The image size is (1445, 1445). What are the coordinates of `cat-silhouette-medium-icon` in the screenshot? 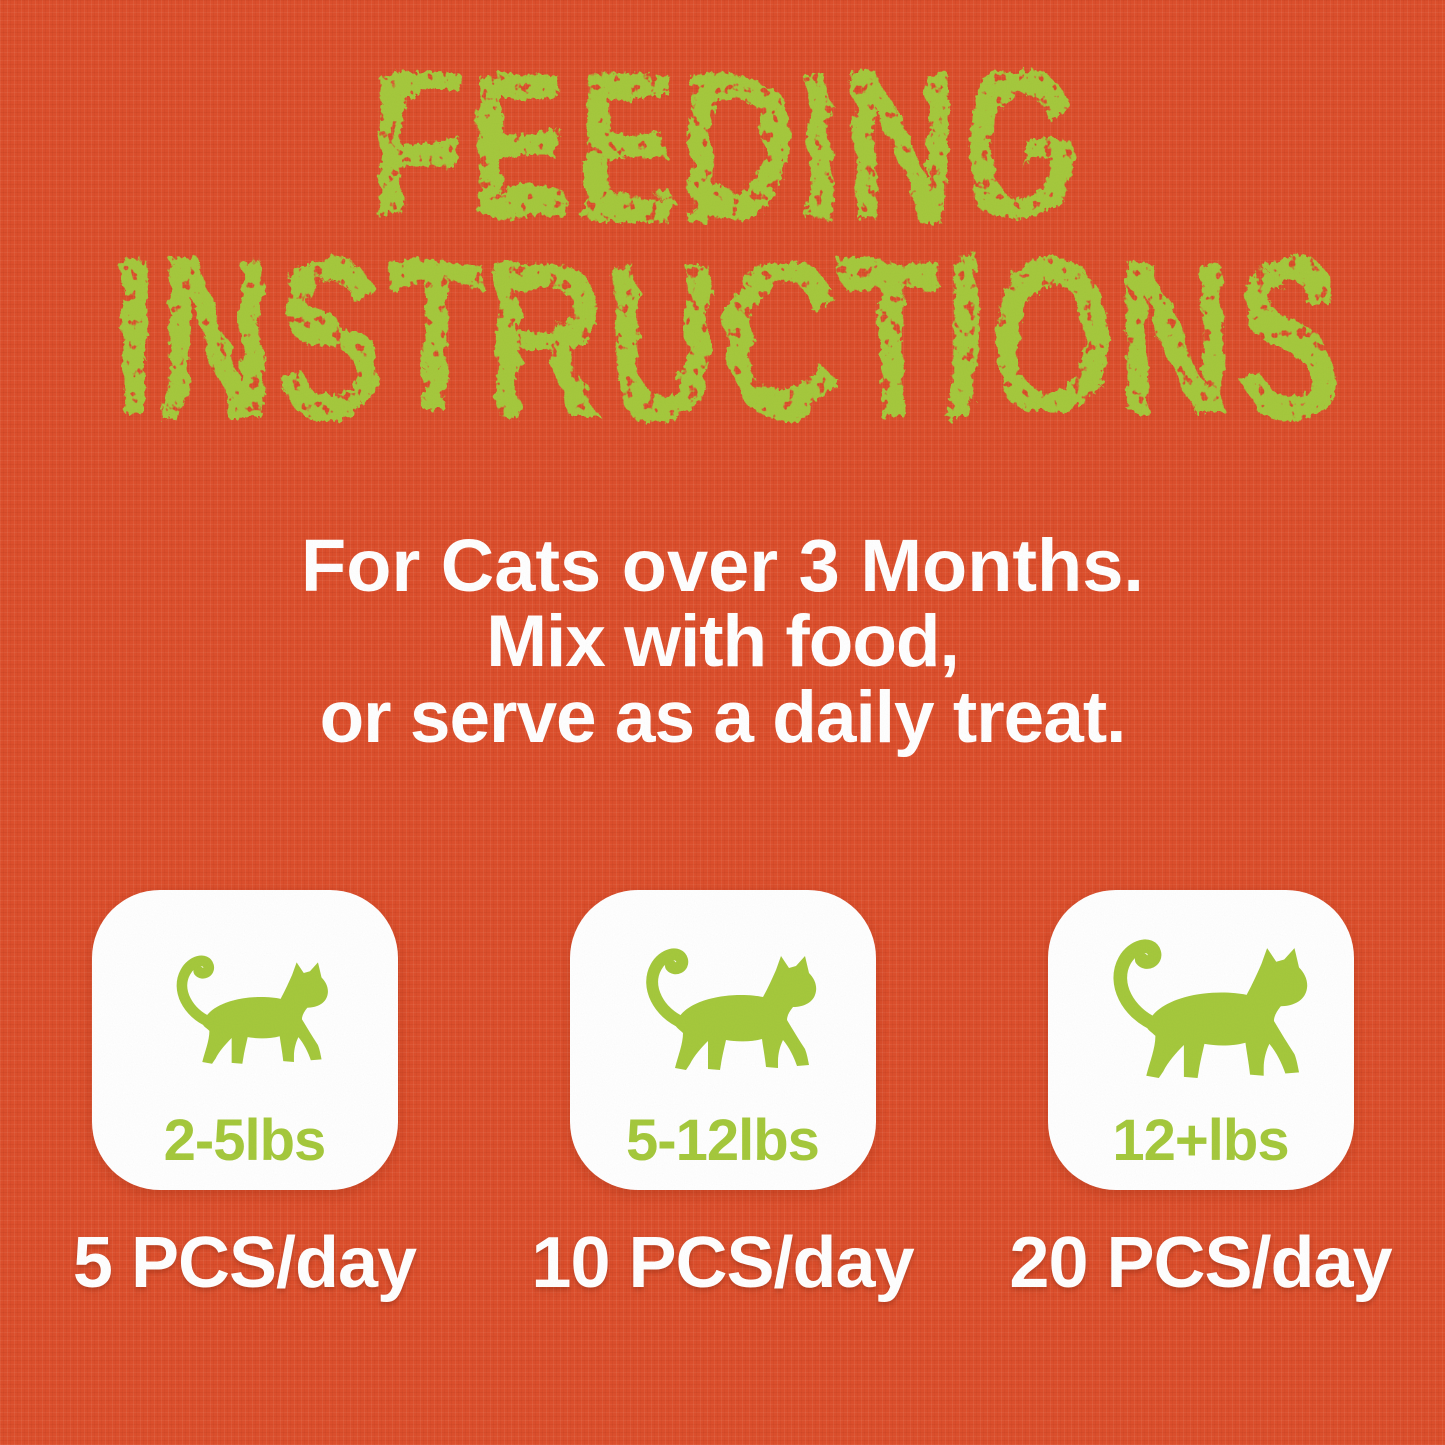 It's located at (723, 1011).